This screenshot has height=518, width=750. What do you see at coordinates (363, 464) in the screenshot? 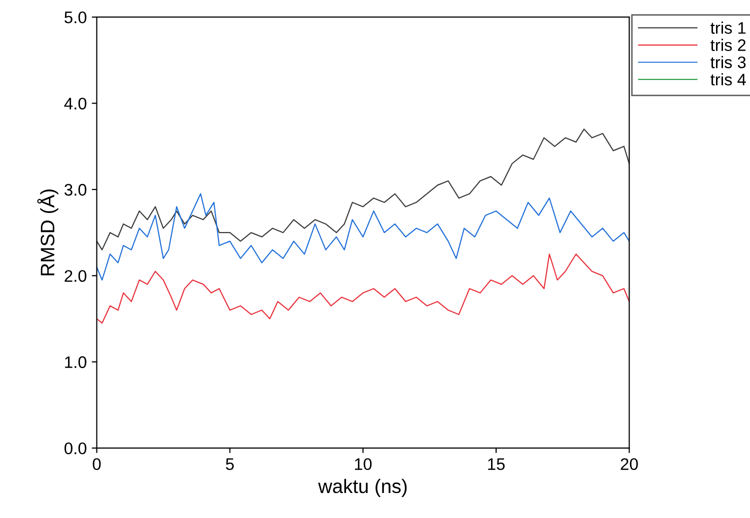
I see `x-tick-label: 10` at bounding box center [363, 464].